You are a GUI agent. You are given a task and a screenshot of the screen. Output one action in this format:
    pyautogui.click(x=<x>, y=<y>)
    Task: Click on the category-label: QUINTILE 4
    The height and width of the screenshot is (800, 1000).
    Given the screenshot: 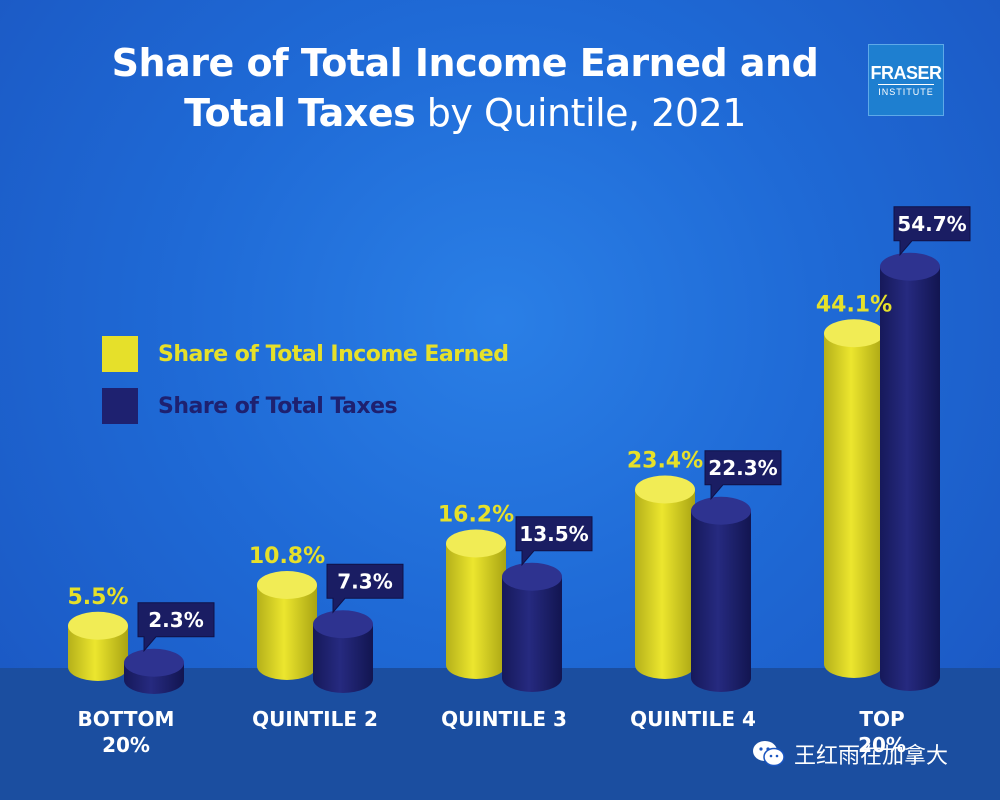 What is the action you would take?
    pyautogui.click(x=693, y=719)
    